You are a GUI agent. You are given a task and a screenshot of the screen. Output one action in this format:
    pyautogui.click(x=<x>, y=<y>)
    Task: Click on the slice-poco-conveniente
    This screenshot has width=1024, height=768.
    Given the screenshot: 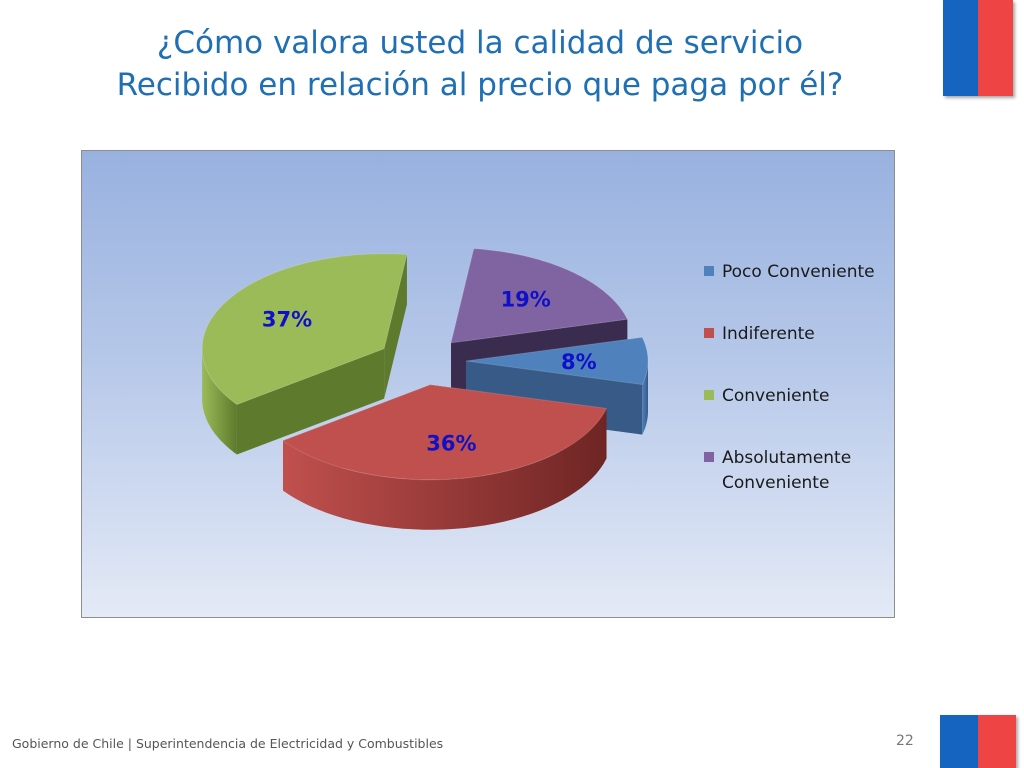 What is the action you would take?
    pyautogui.click(x=557, y=361)
    